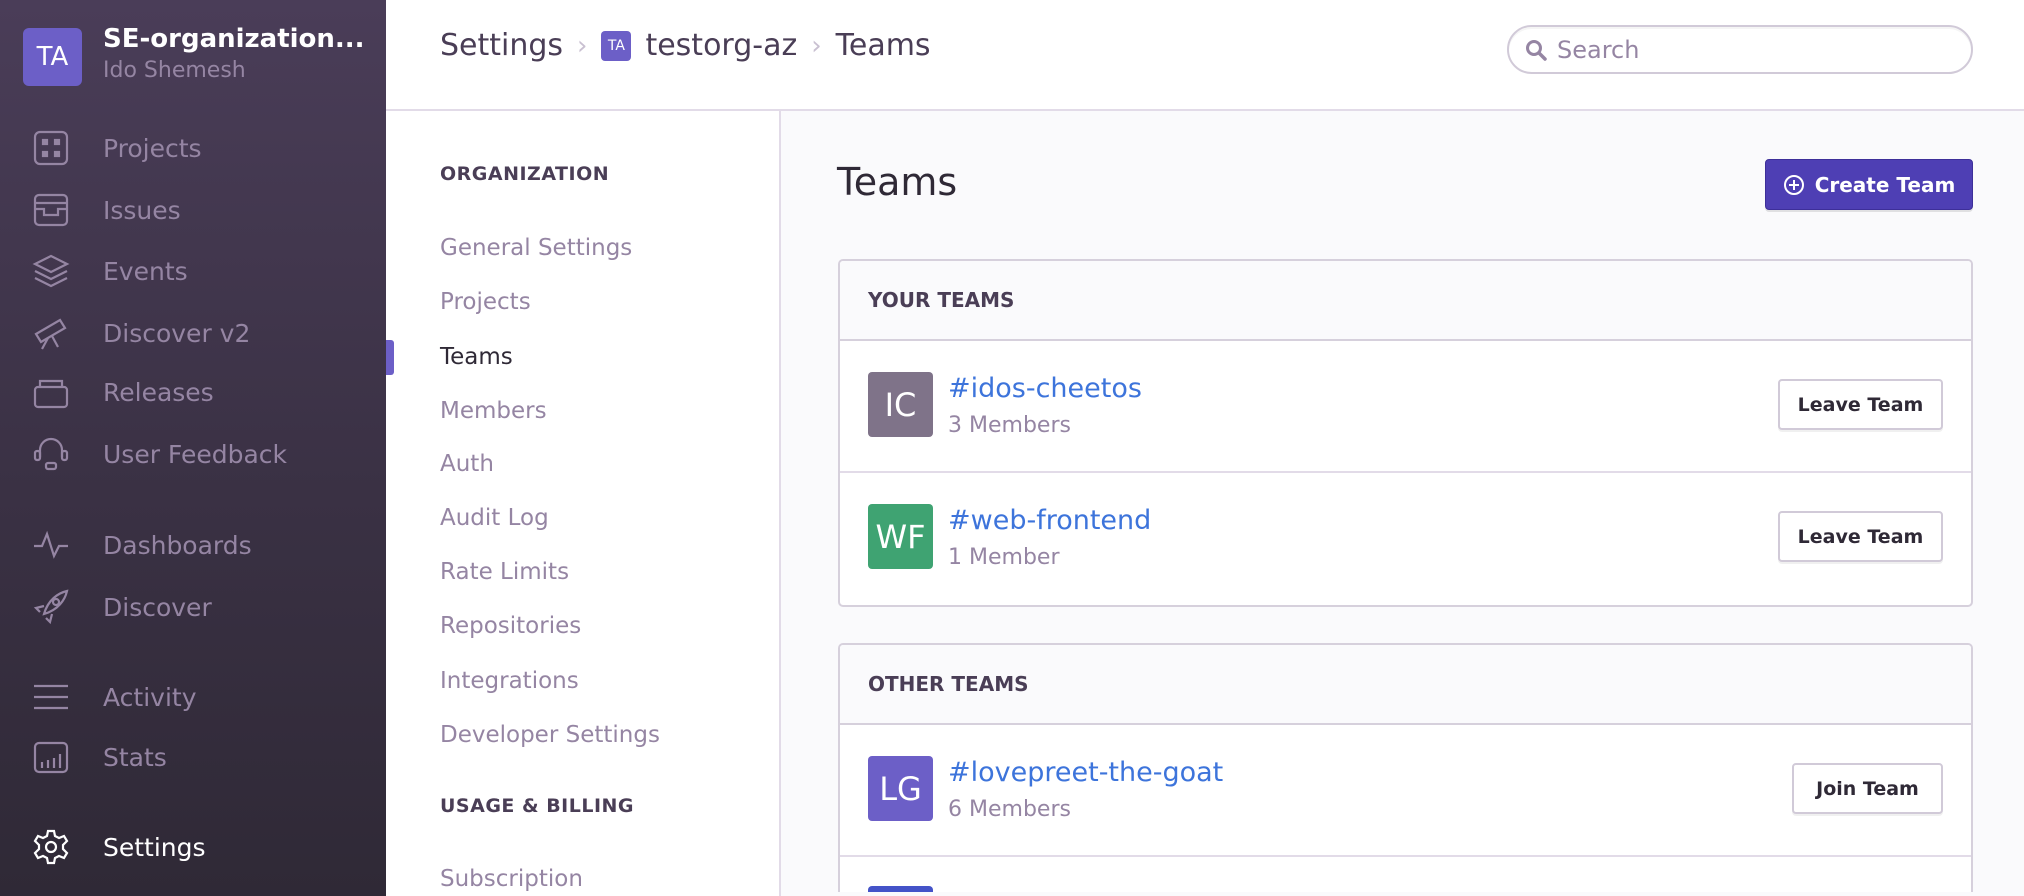 This screenshot has width=2024, height=896. Describe the element at coordinates (150, 697) in the screenshot. I see `sidebar-item-label: Activity` at that location.